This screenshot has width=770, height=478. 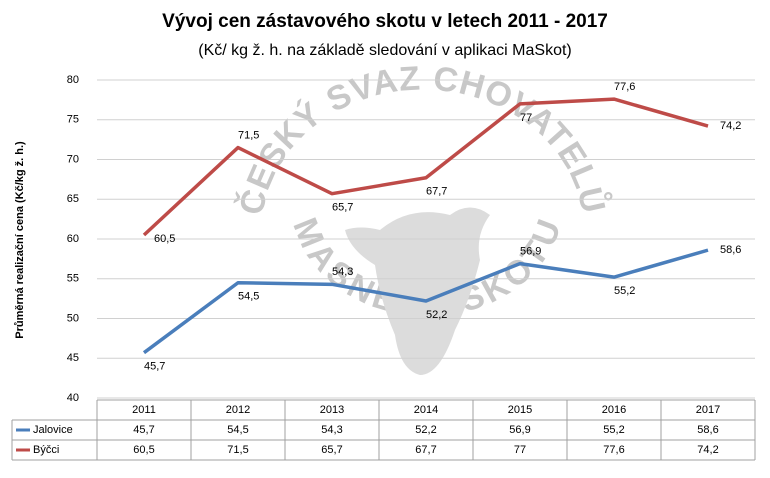 What do you see at coordinates (332, 410) in the screenshot?
I see `x-tick-label: 2013` at bounding box center [332, 410].